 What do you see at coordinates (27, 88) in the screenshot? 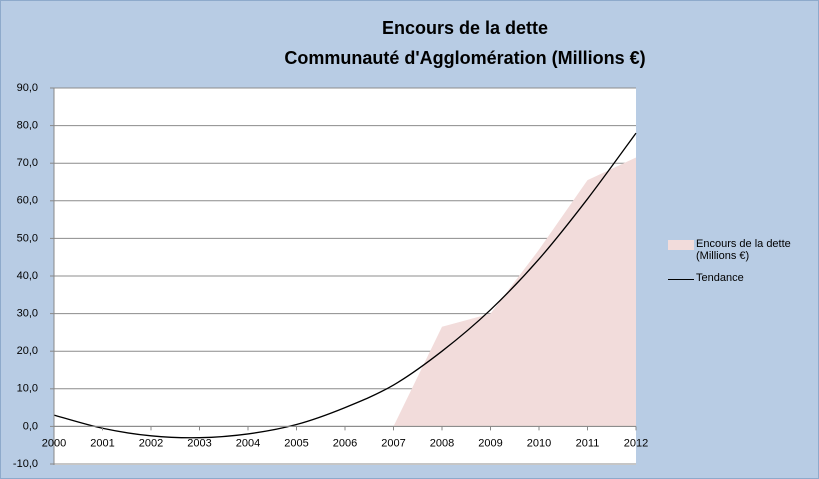
I see `y-tick-label: 90,0` at bounding box center [27, 88].